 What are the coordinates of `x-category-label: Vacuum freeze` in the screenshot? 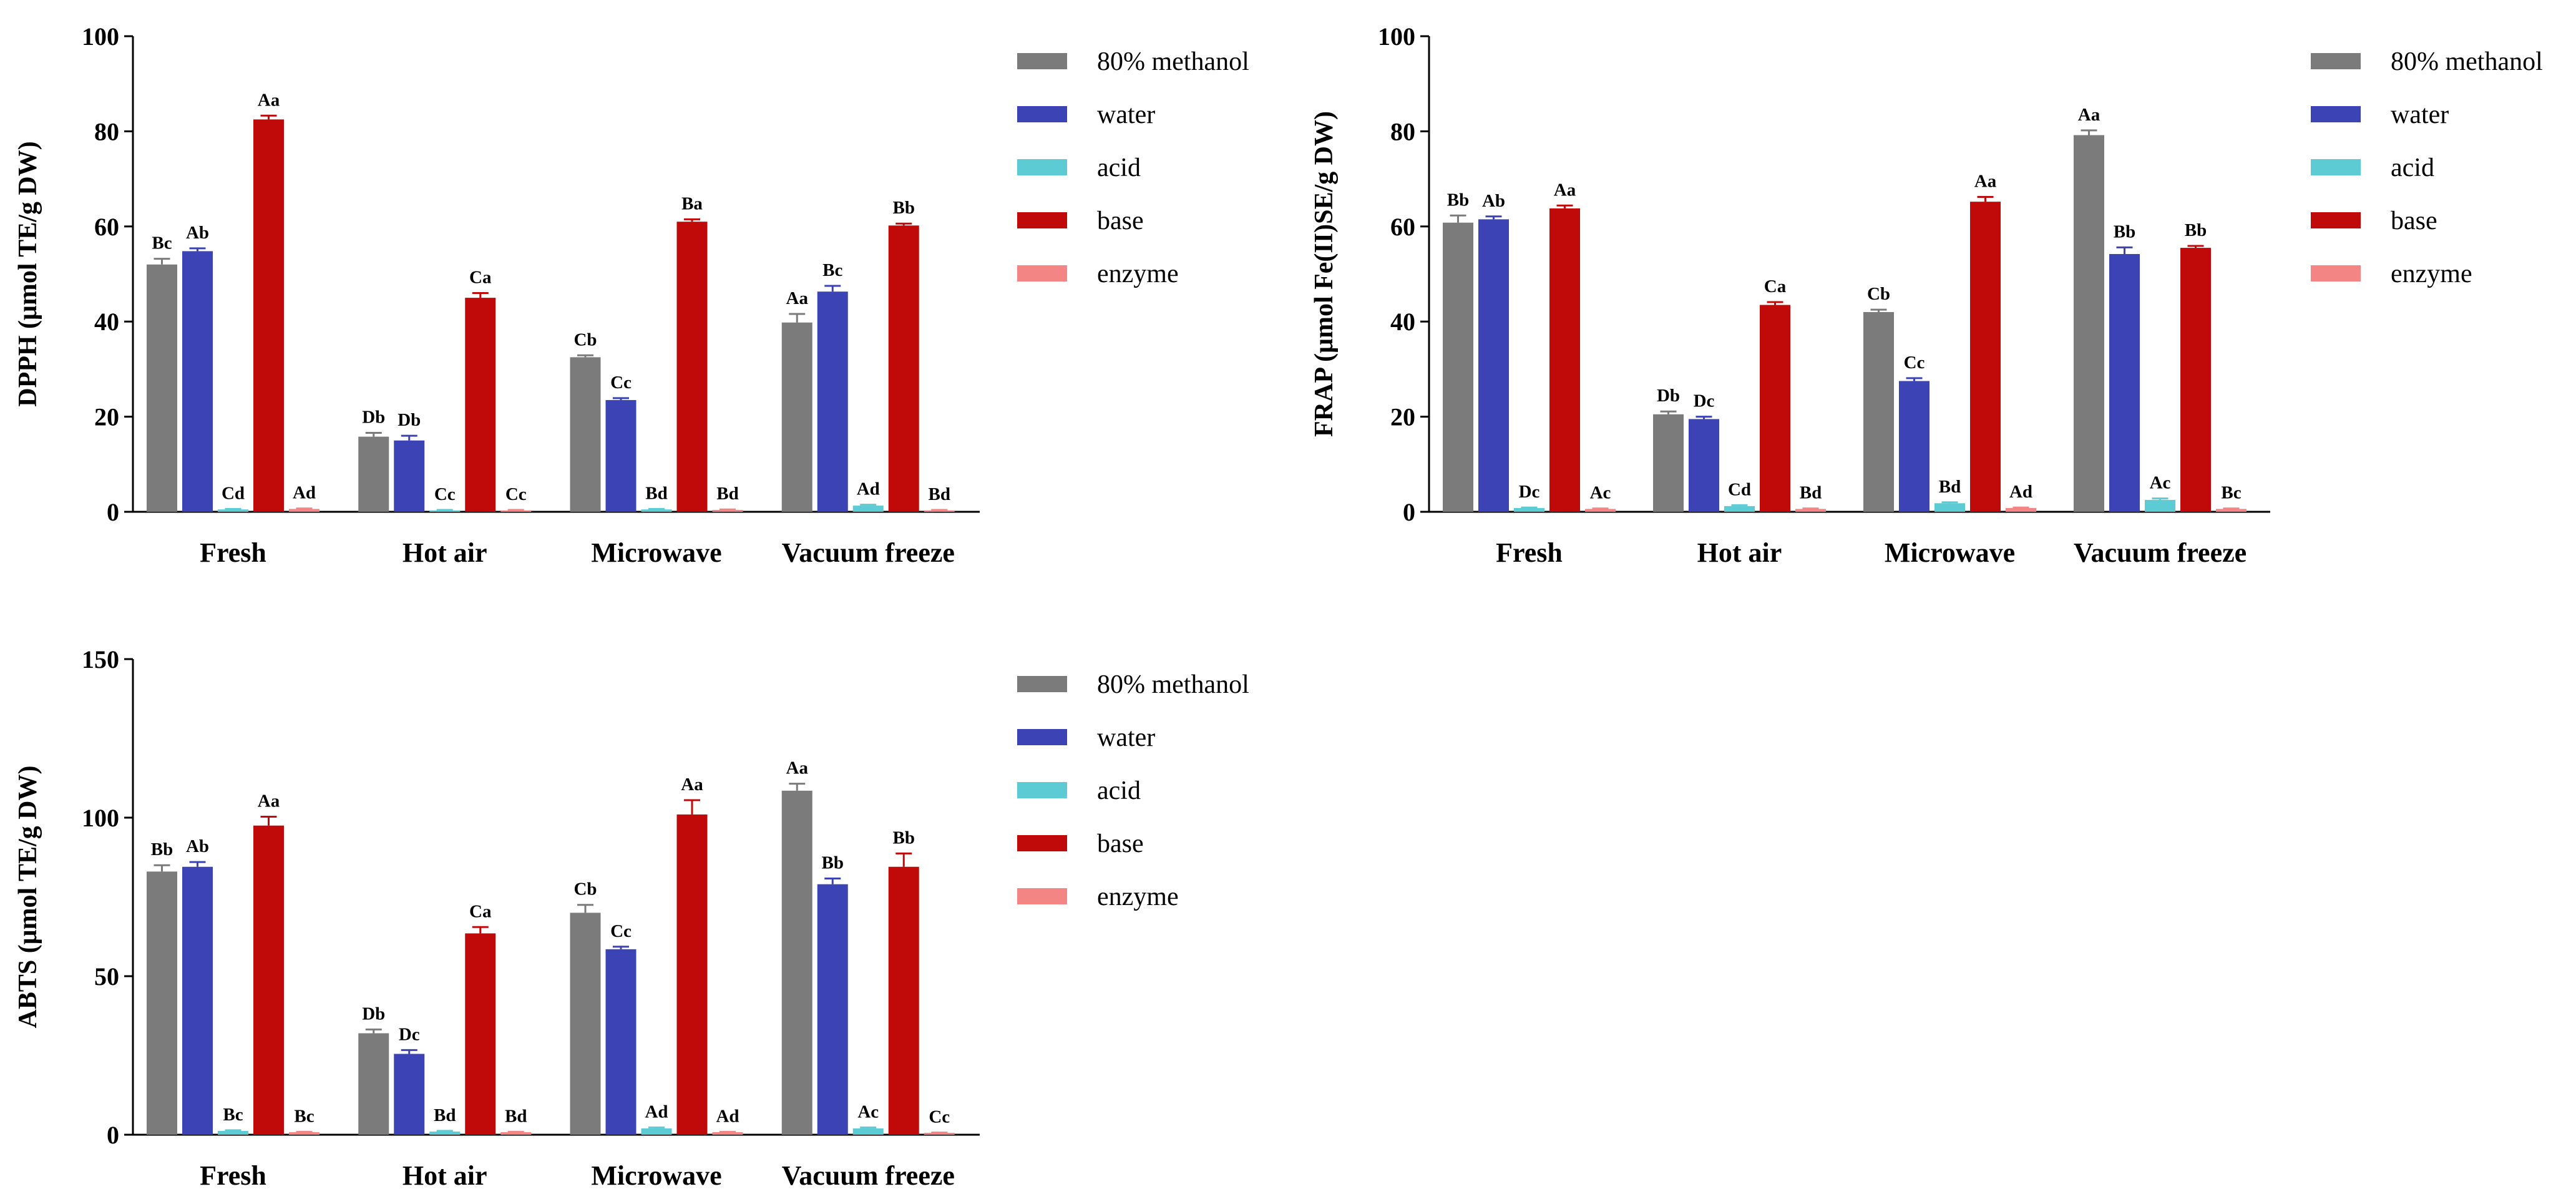 It's located at (868, 1175).